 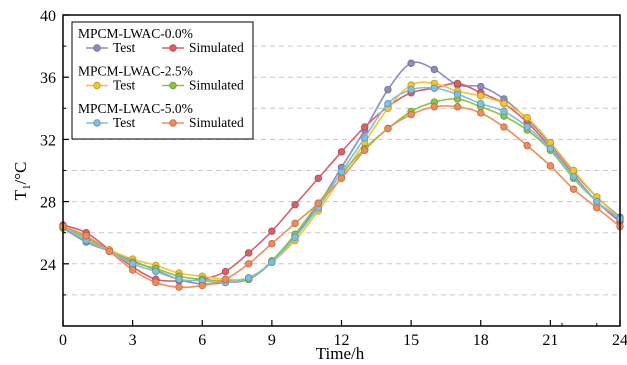 What do you see at coordinates (133, 340) in the screenshot?
I see `x-tick-label: 3` at bounding box center [133, 340].